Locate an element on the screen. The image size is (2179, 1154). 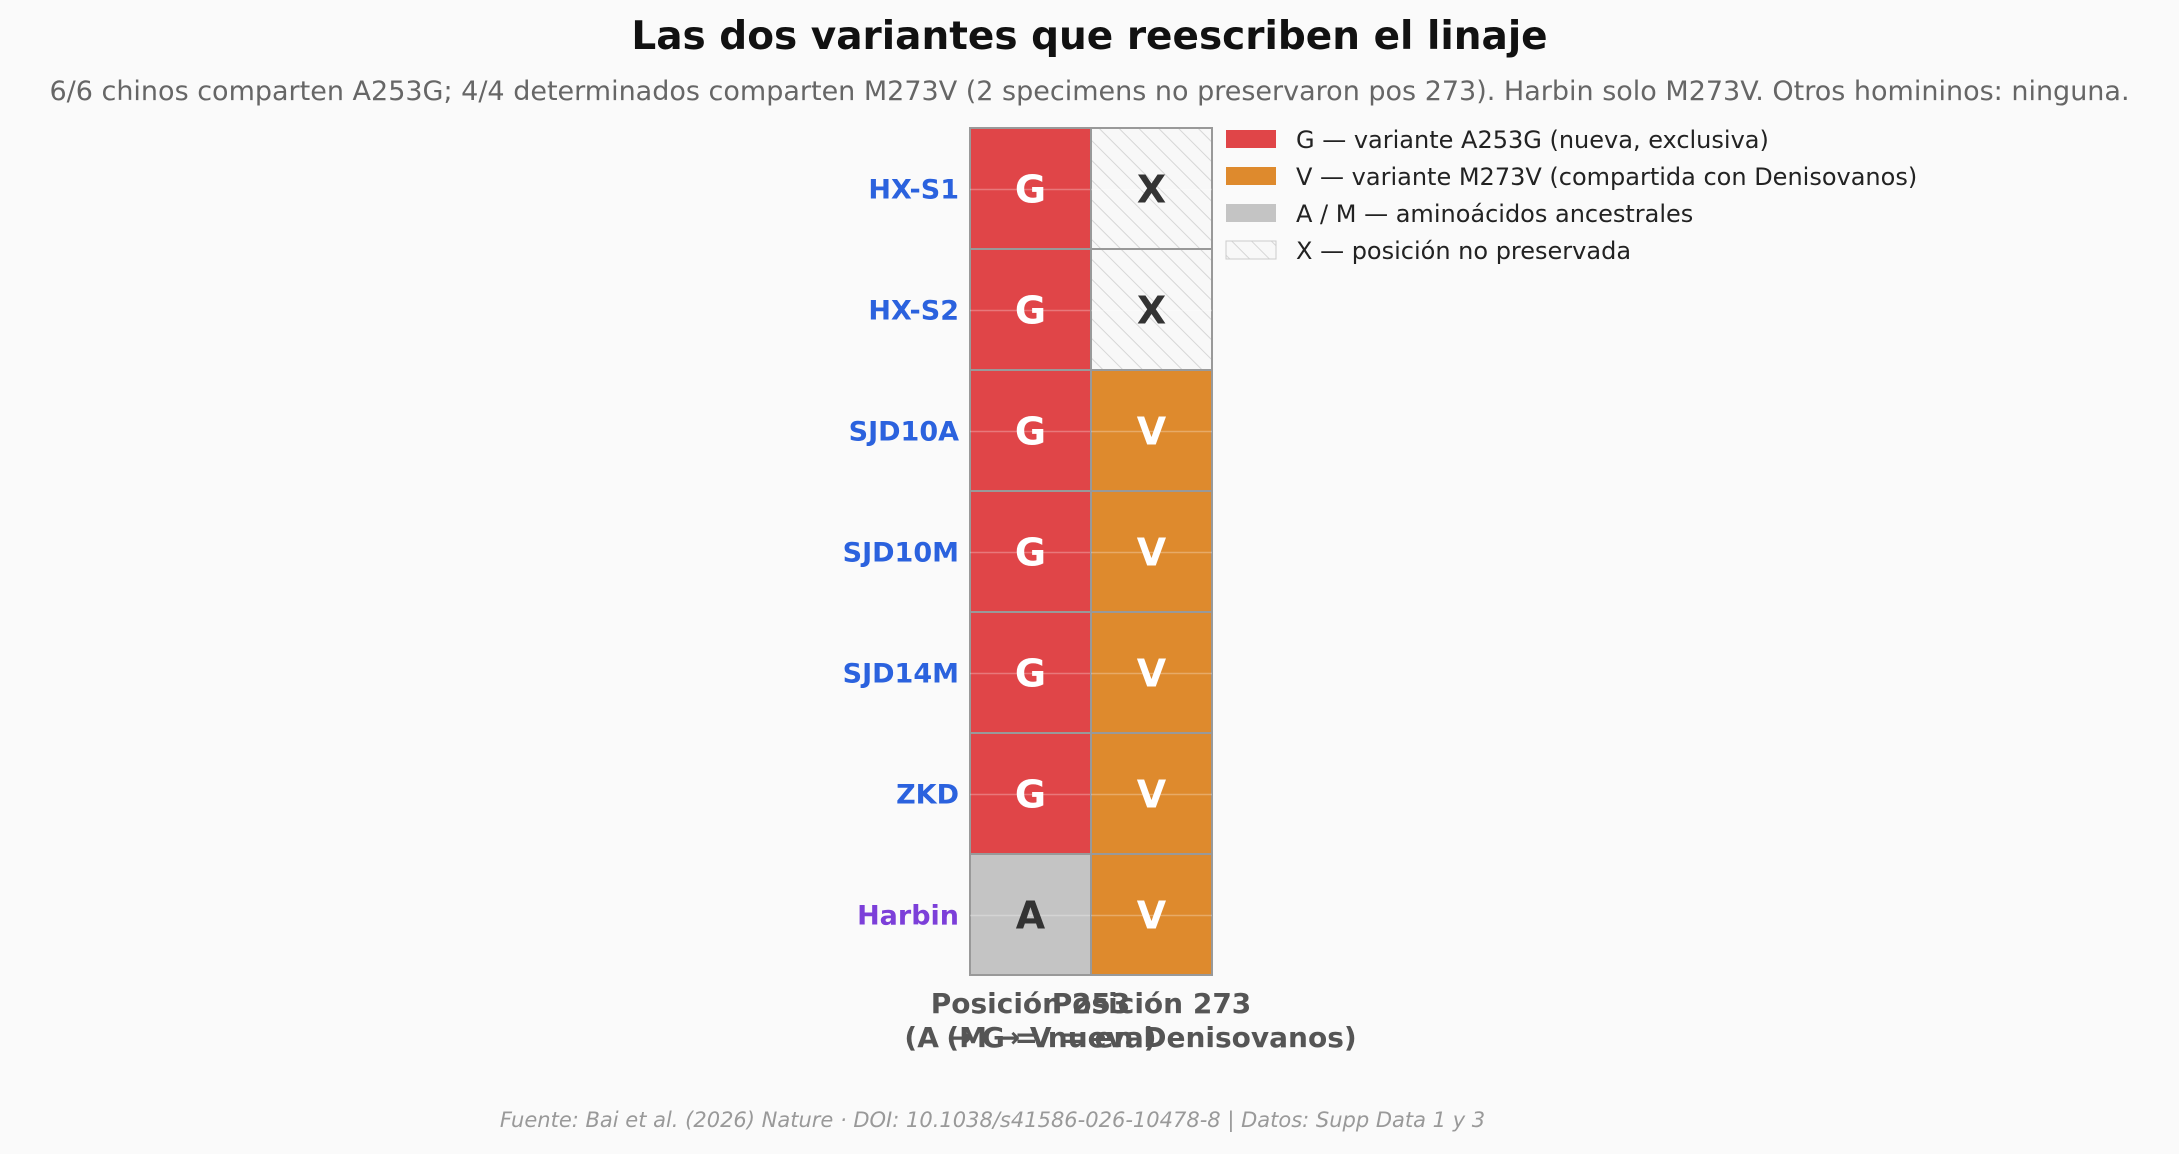
cell-zkd-col1 is located at coordinates (1030, 793).